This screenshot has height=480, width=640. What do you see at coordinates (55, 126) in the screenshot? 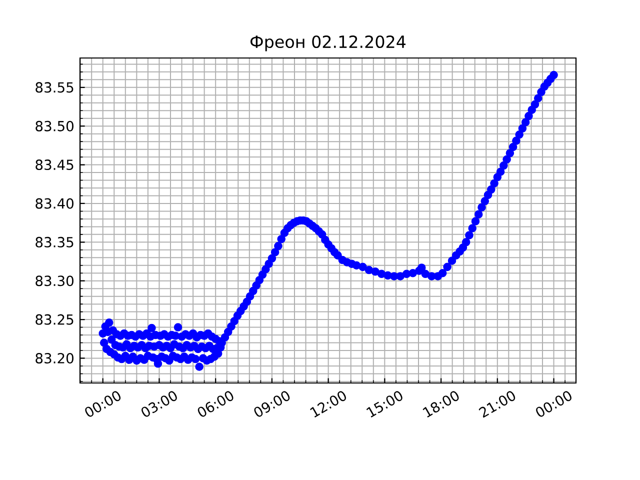
I see `y-tick-label: 83.50` at bounding box center [55, 126].